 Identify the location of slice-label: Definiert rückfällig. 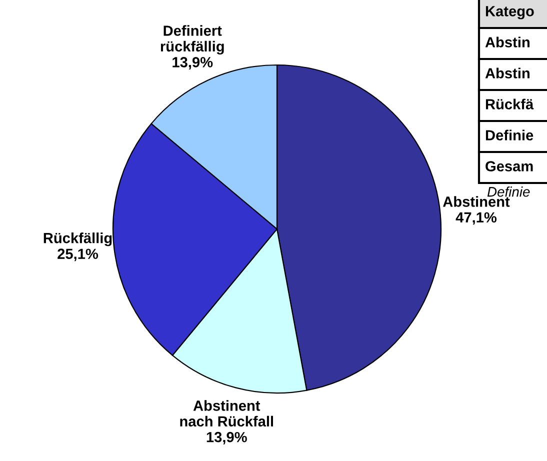
(192, 40).